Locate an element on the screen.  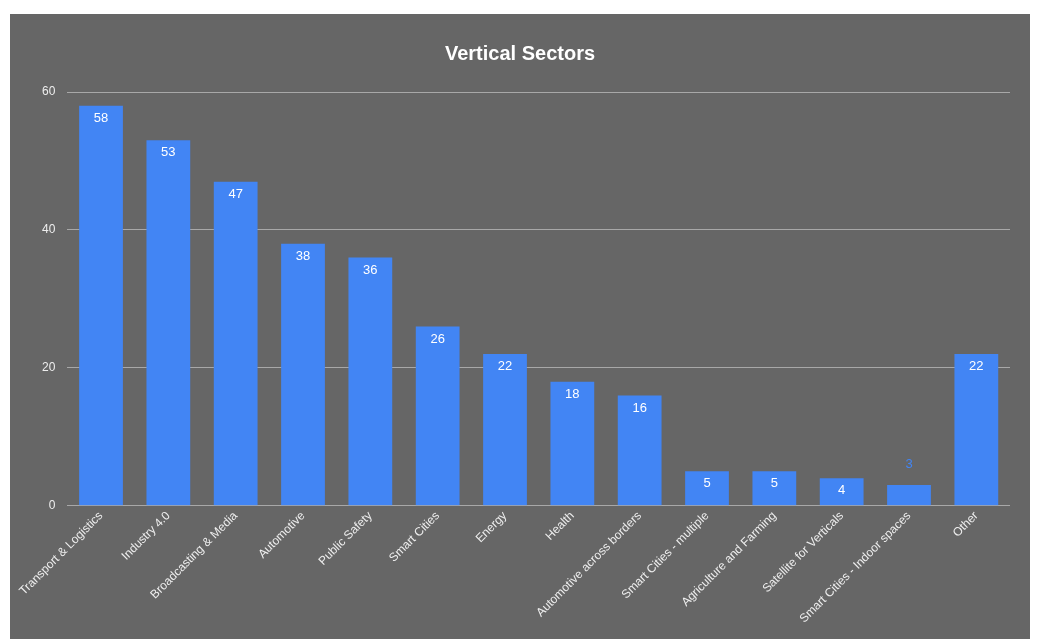
data-label: 53 is located at coordinates (168, 152).